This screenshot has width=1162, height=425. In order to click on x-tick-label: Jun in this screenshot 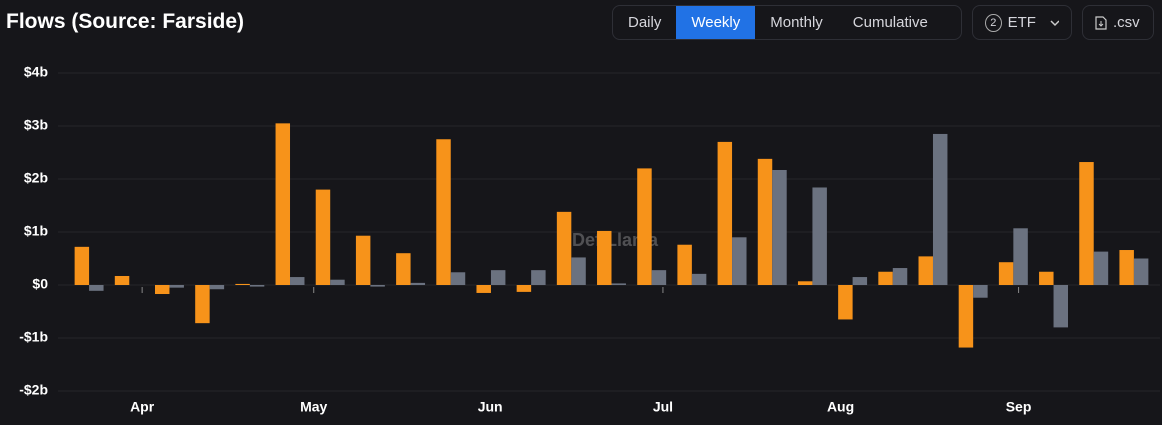, I will do `click(490, 407)`.